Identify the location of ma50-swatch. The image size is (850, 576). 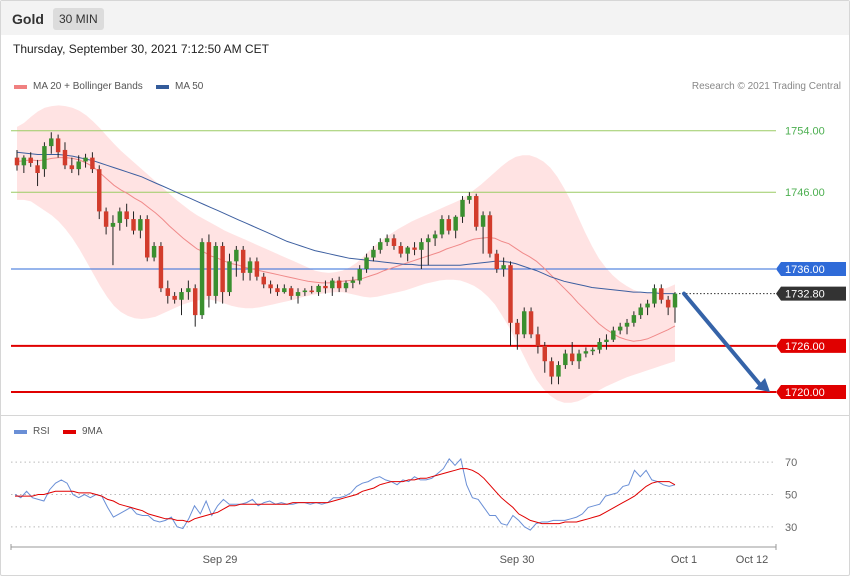
(162, 86).